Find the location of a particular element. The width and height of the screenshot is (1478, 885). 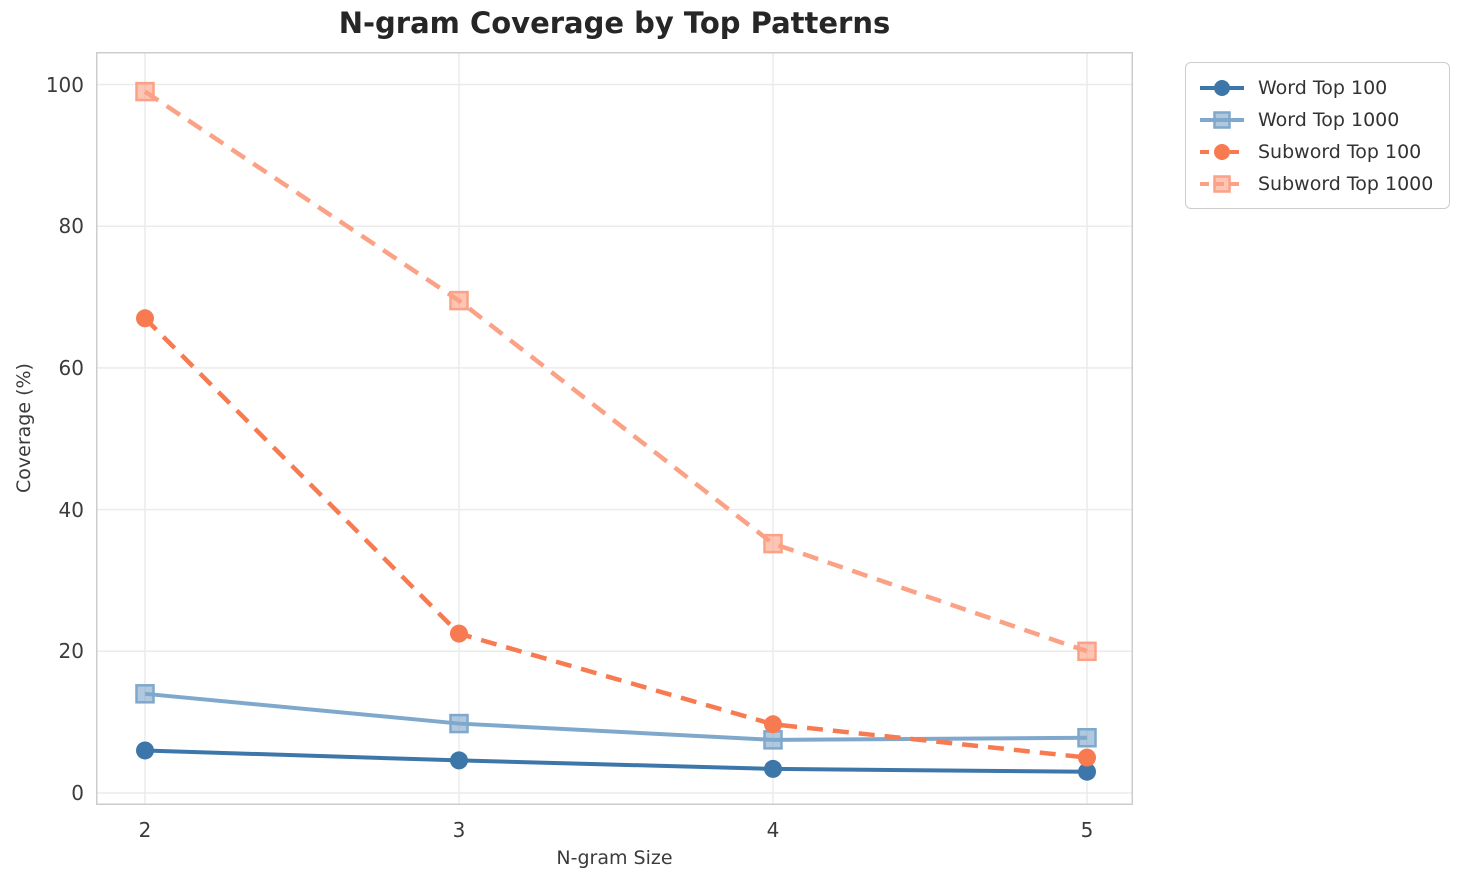

y-tick-label: 80 is located at coordinates (71, 226).